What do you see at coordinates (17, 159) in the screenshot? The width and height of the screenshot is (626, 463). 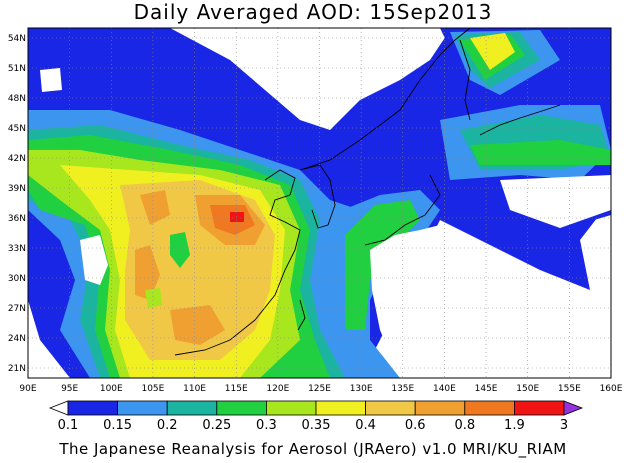 I see `lat-tick-label: 42N` at bounding box center [17, 159].